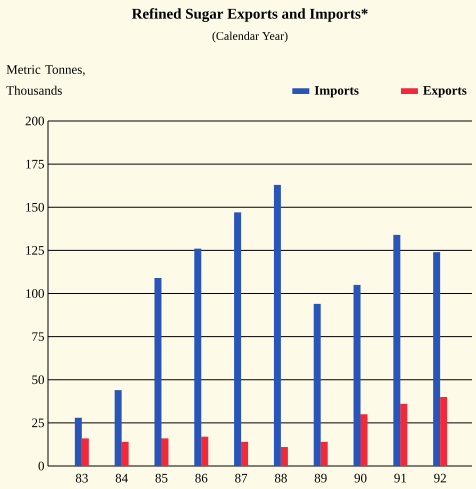  What do you see at coordinates (41, 466) in the screenshot?
I see `y-tick-label: 0` at bounding box center [41, 466].